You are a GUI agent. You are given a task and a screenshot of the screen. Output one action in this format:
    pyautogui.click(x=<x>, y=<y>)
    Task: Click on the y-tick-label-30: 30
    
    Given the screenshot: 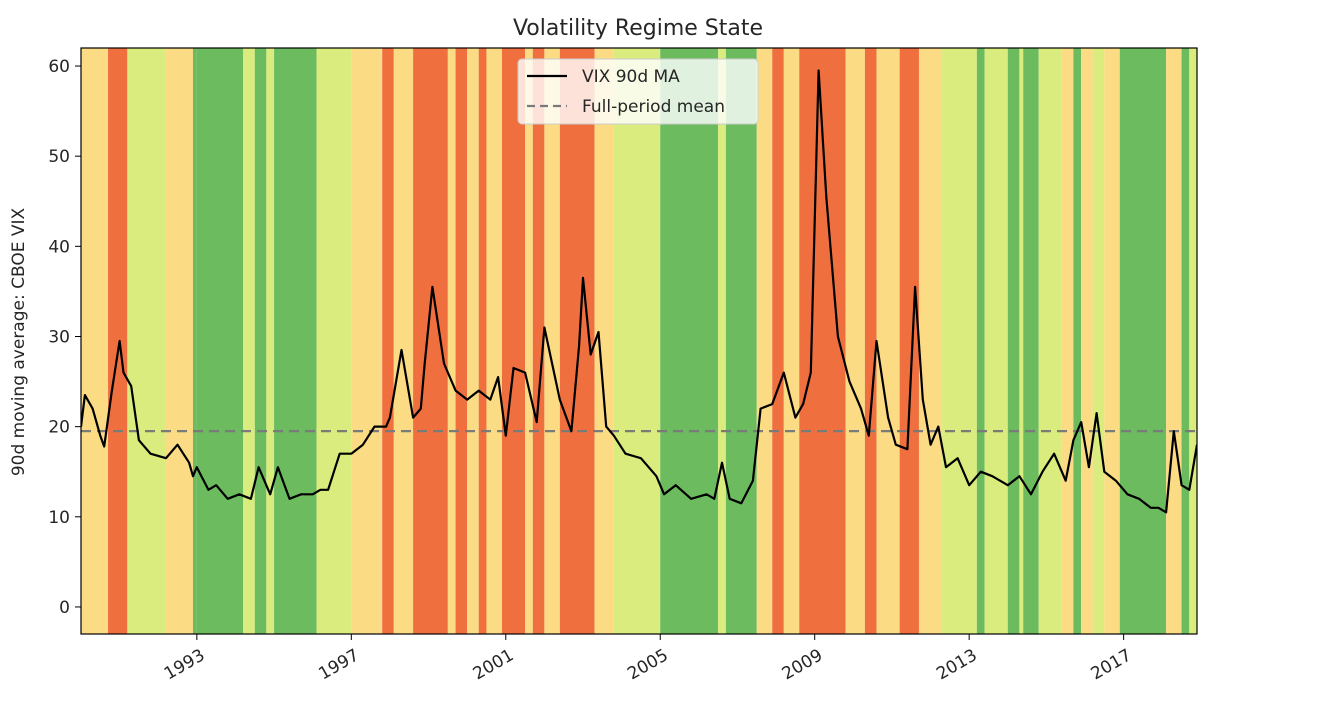 What is the action you would take?
    pyautogui.click(x=59, y=337)
    